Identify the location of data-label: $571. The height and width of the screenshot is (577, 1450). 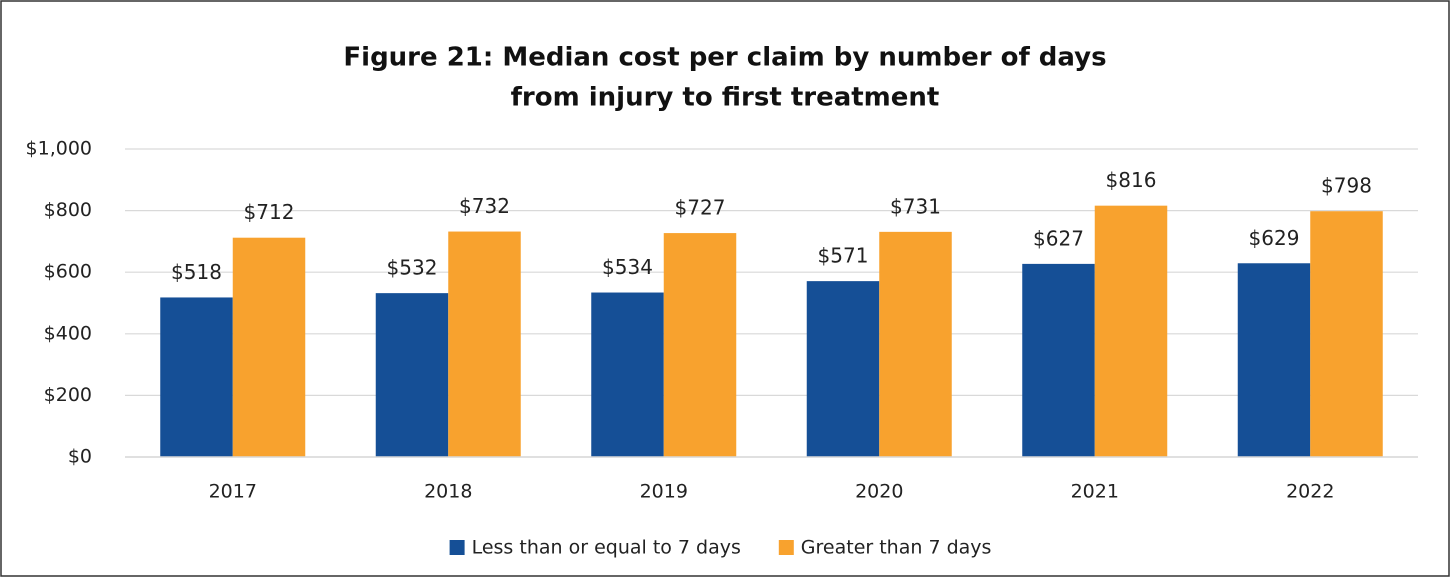
(843, 256).